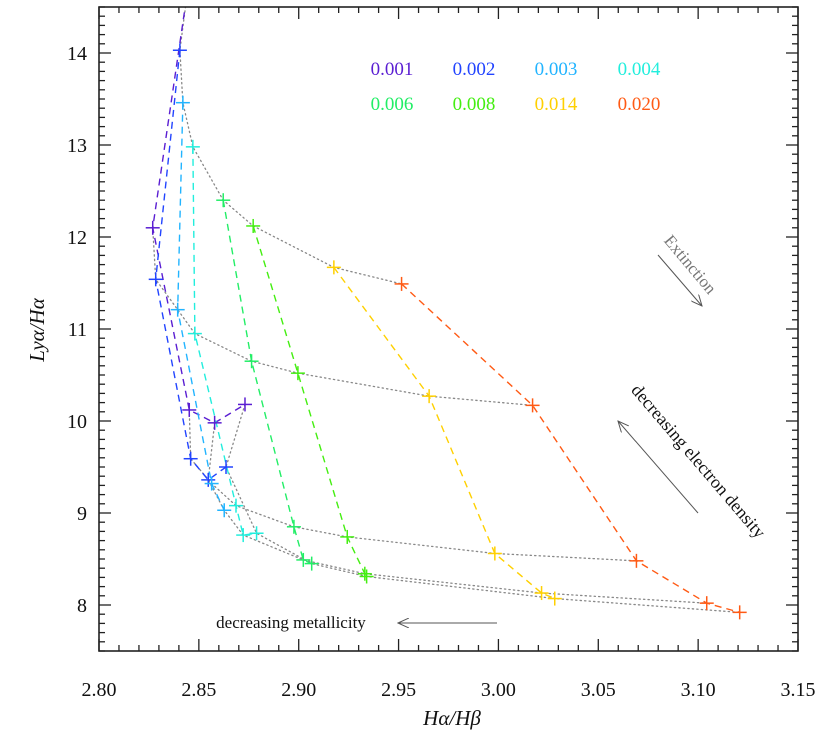 The height and width of the screenshot is (741, 822). I want to click on series-line-0.002, so click(191, 265).